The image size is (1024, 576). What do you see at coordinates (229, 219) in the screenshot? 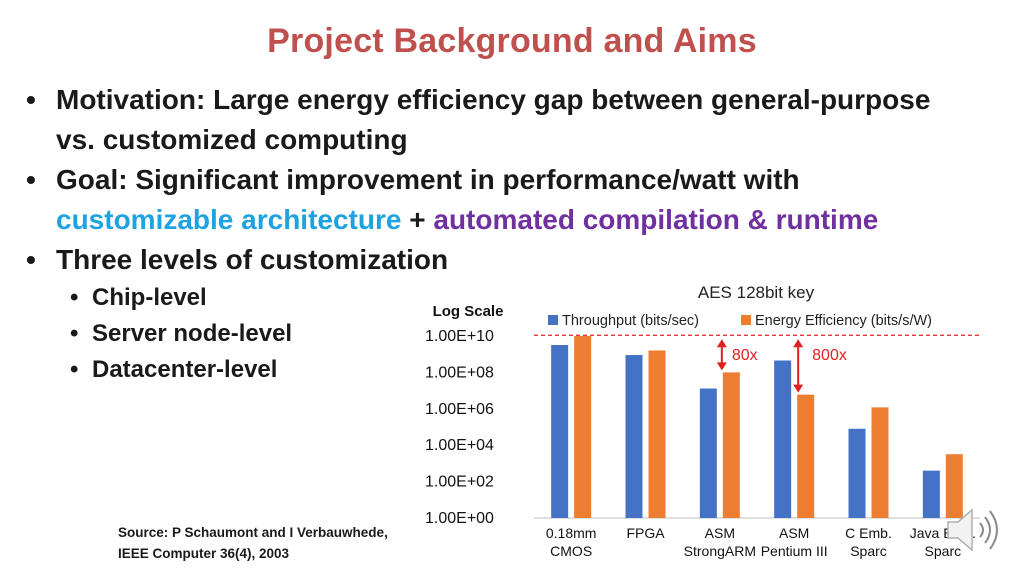
I see `goal-customizable-architecture: customizable architecture` at bounding box center [229, 219].